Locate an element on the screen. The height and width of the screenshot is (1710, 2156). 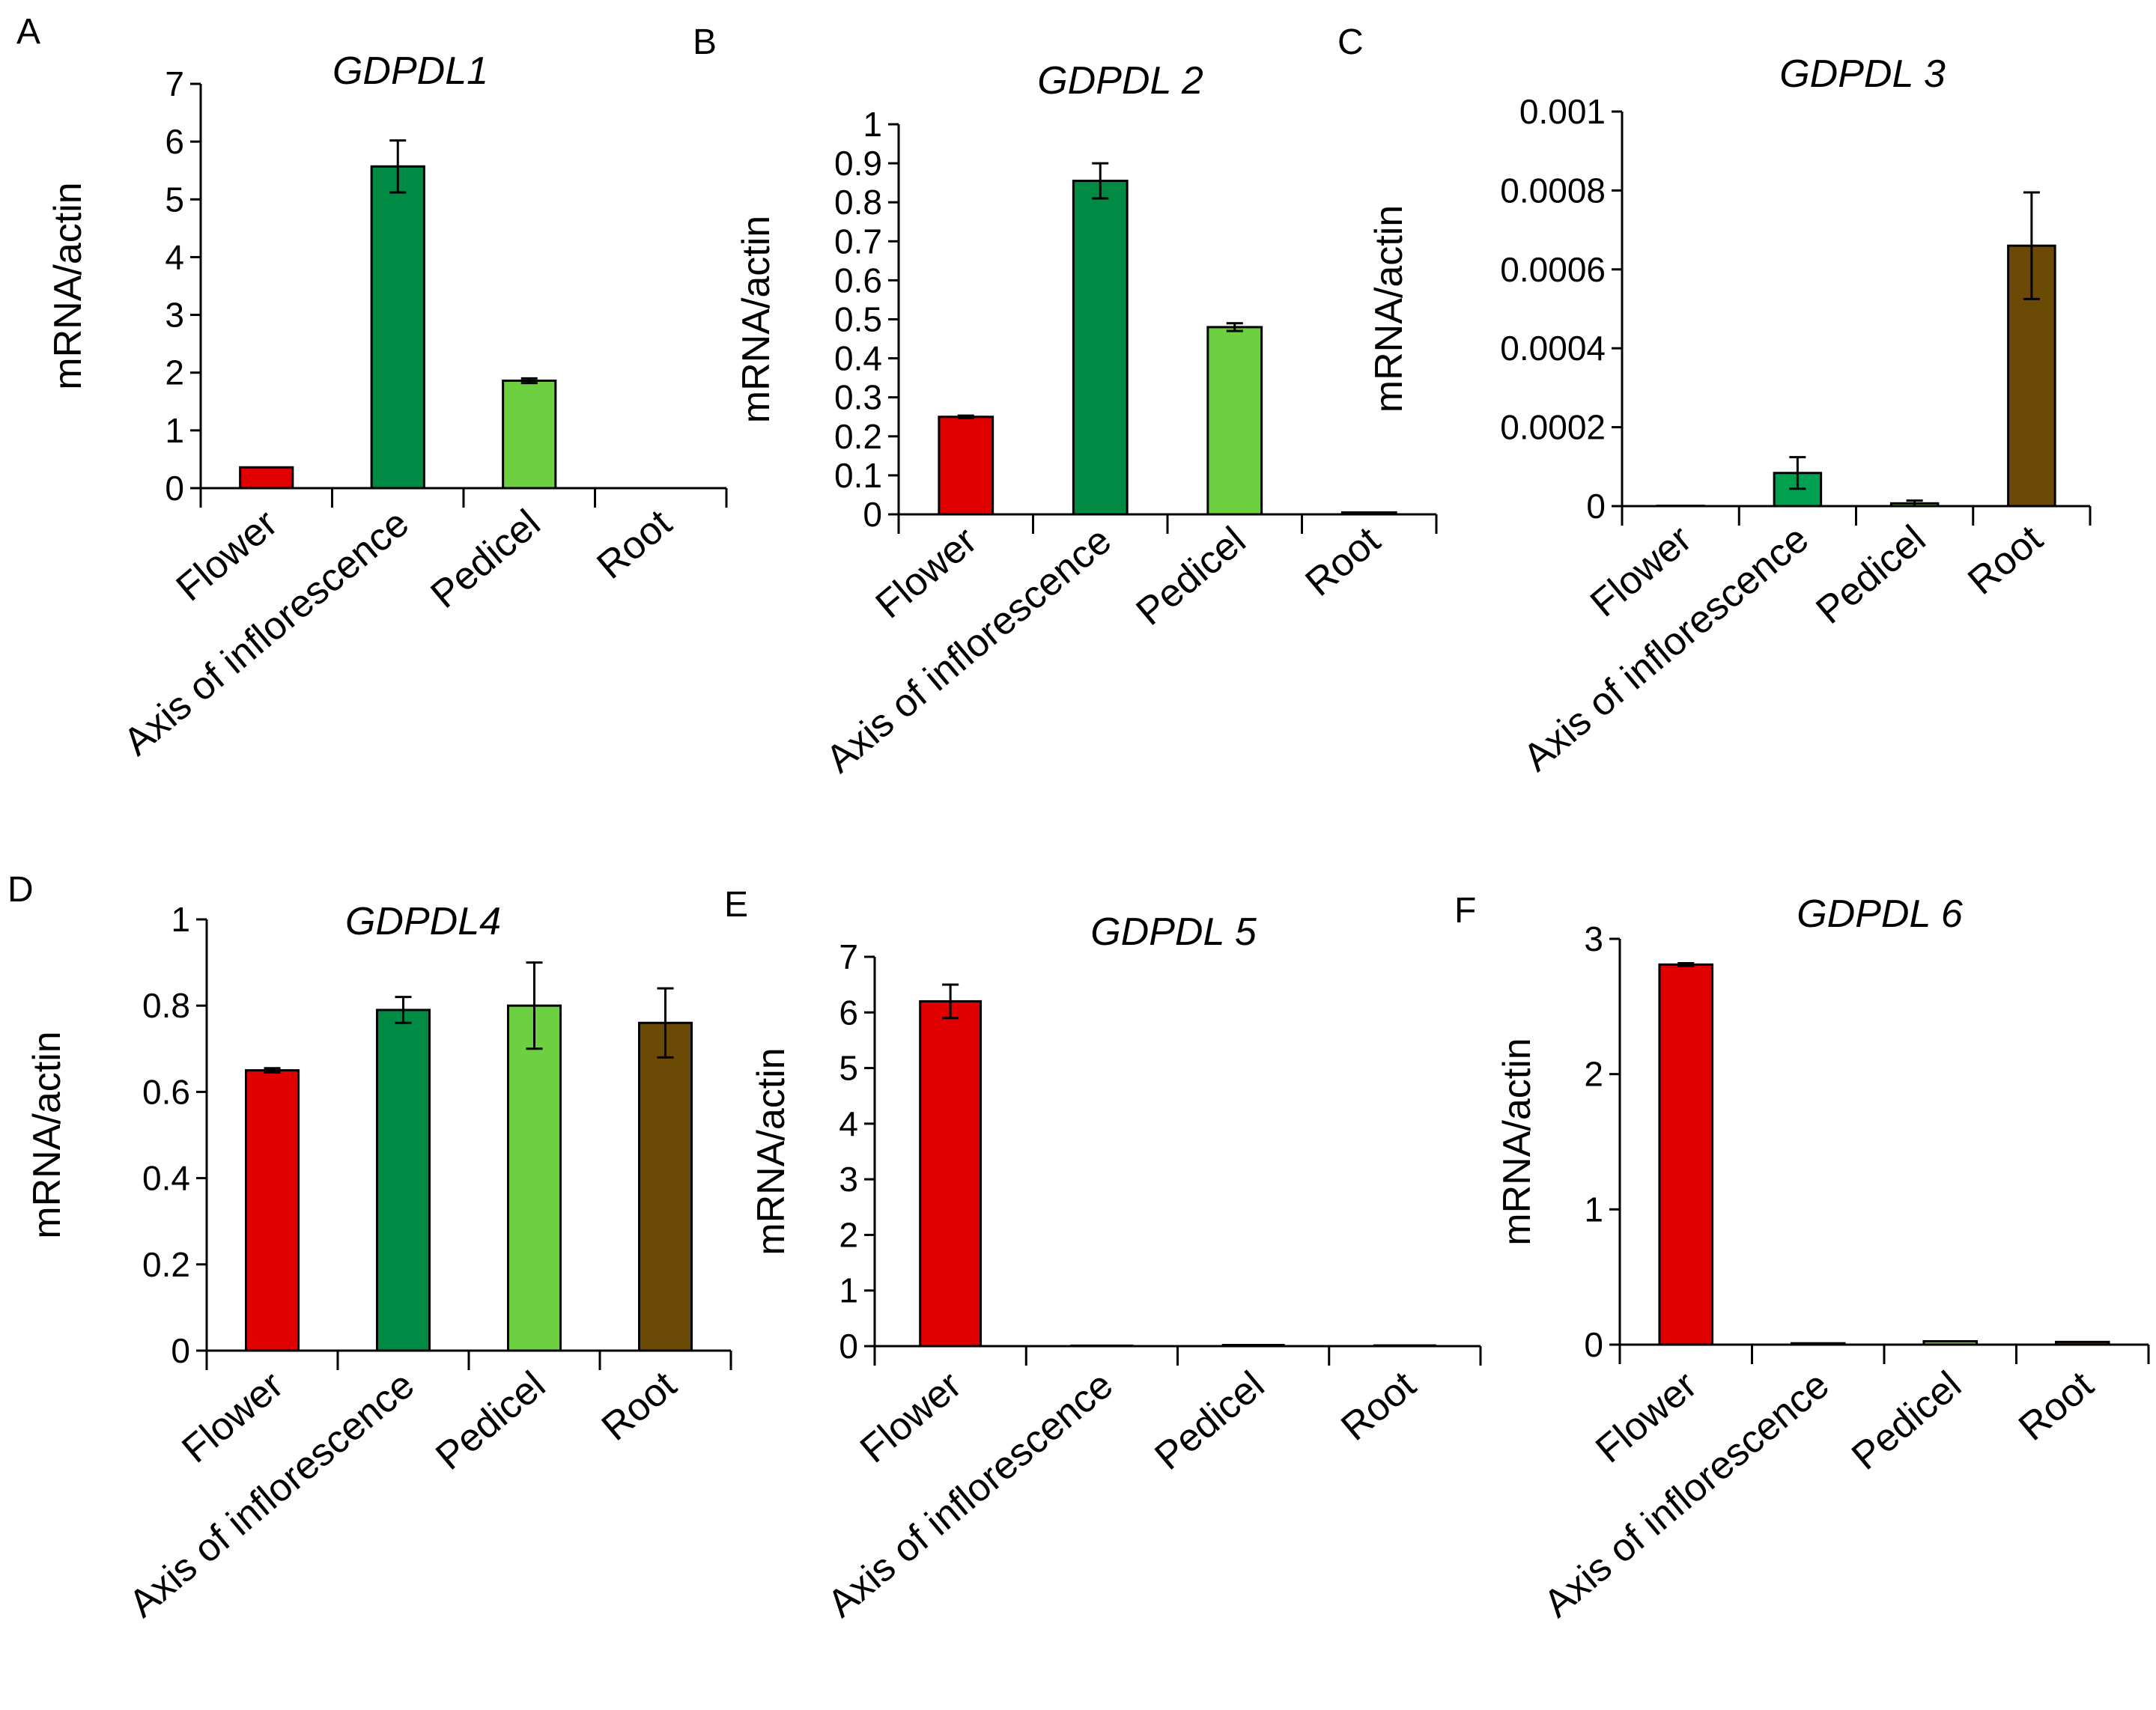
y-axis-label-c: mRNA/actin is located at coordinates (1389, 309).